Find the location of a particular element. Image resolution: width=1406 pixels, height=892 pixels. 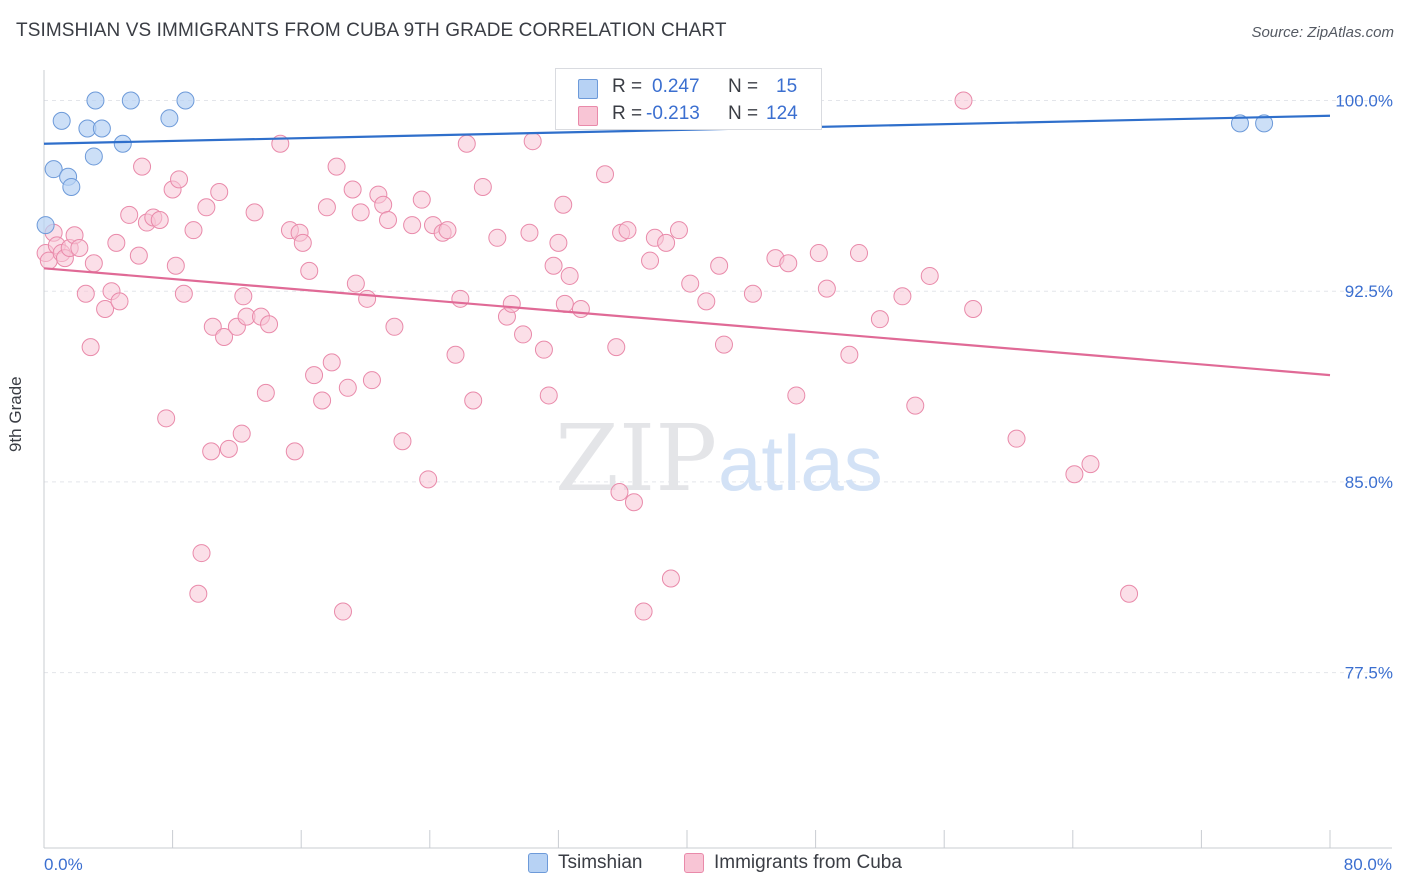

cuba-n-value: 124 is located at coordinates (782, 113).